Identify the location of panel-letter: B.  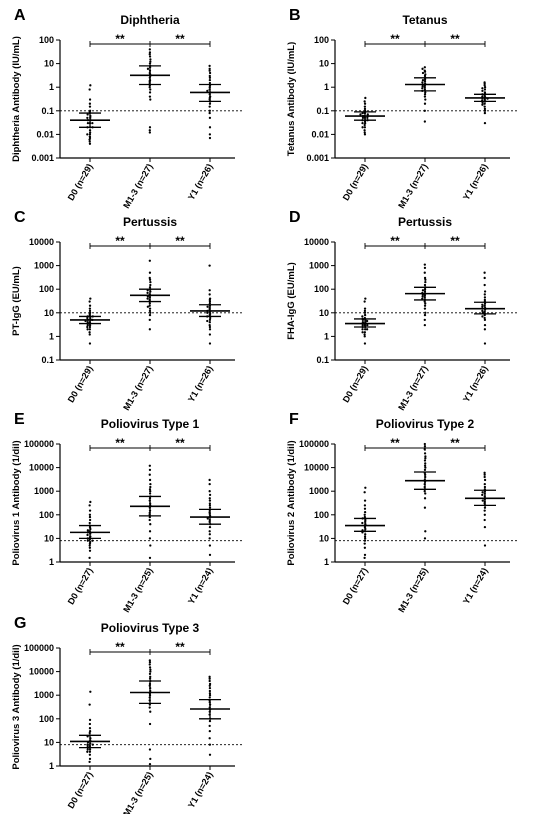
(295, 15).